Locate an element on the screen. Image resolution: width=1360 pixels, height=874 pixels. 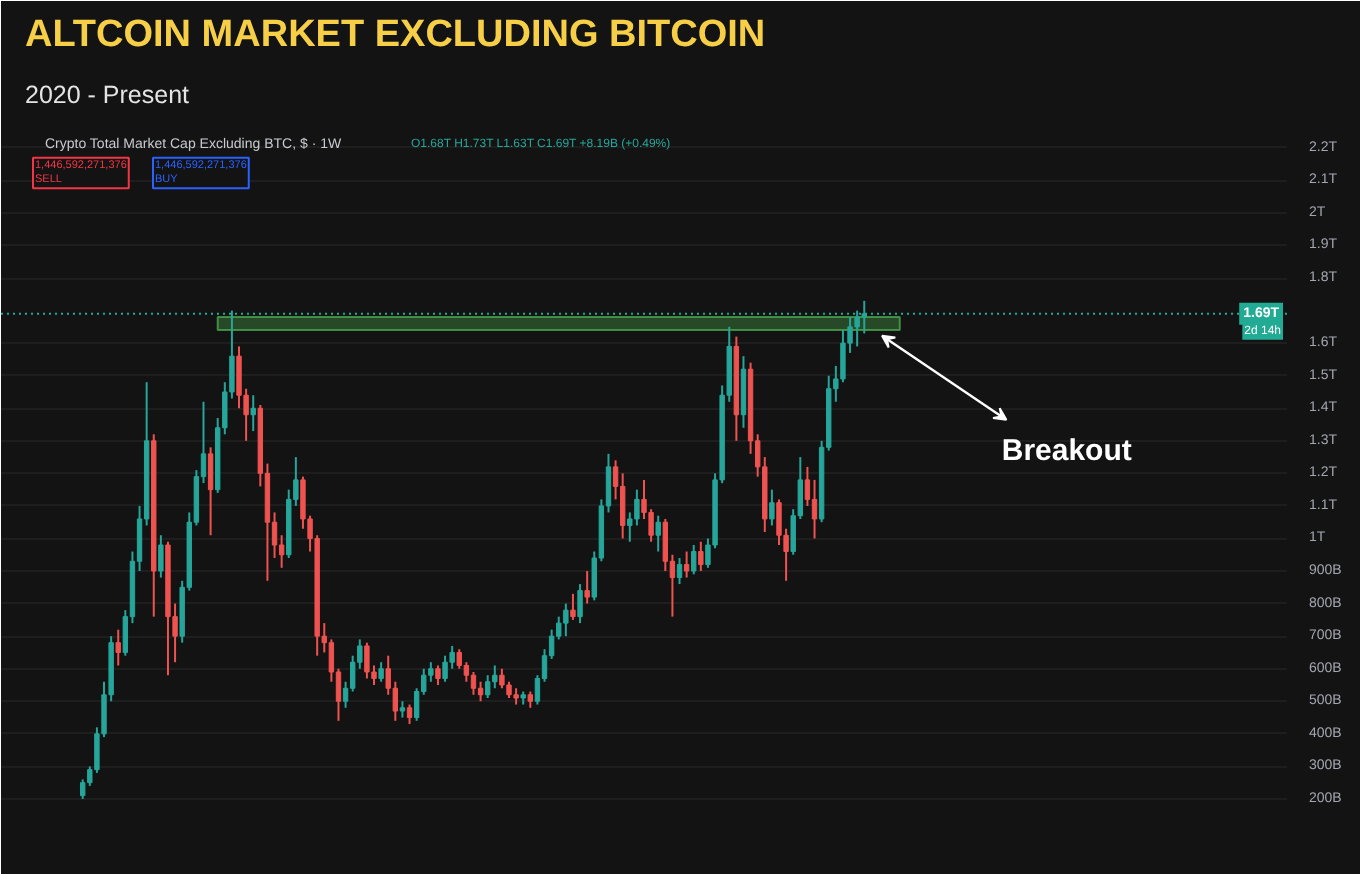
chart-subtitle: 2020 - Present is located at coordinates (108, 95).